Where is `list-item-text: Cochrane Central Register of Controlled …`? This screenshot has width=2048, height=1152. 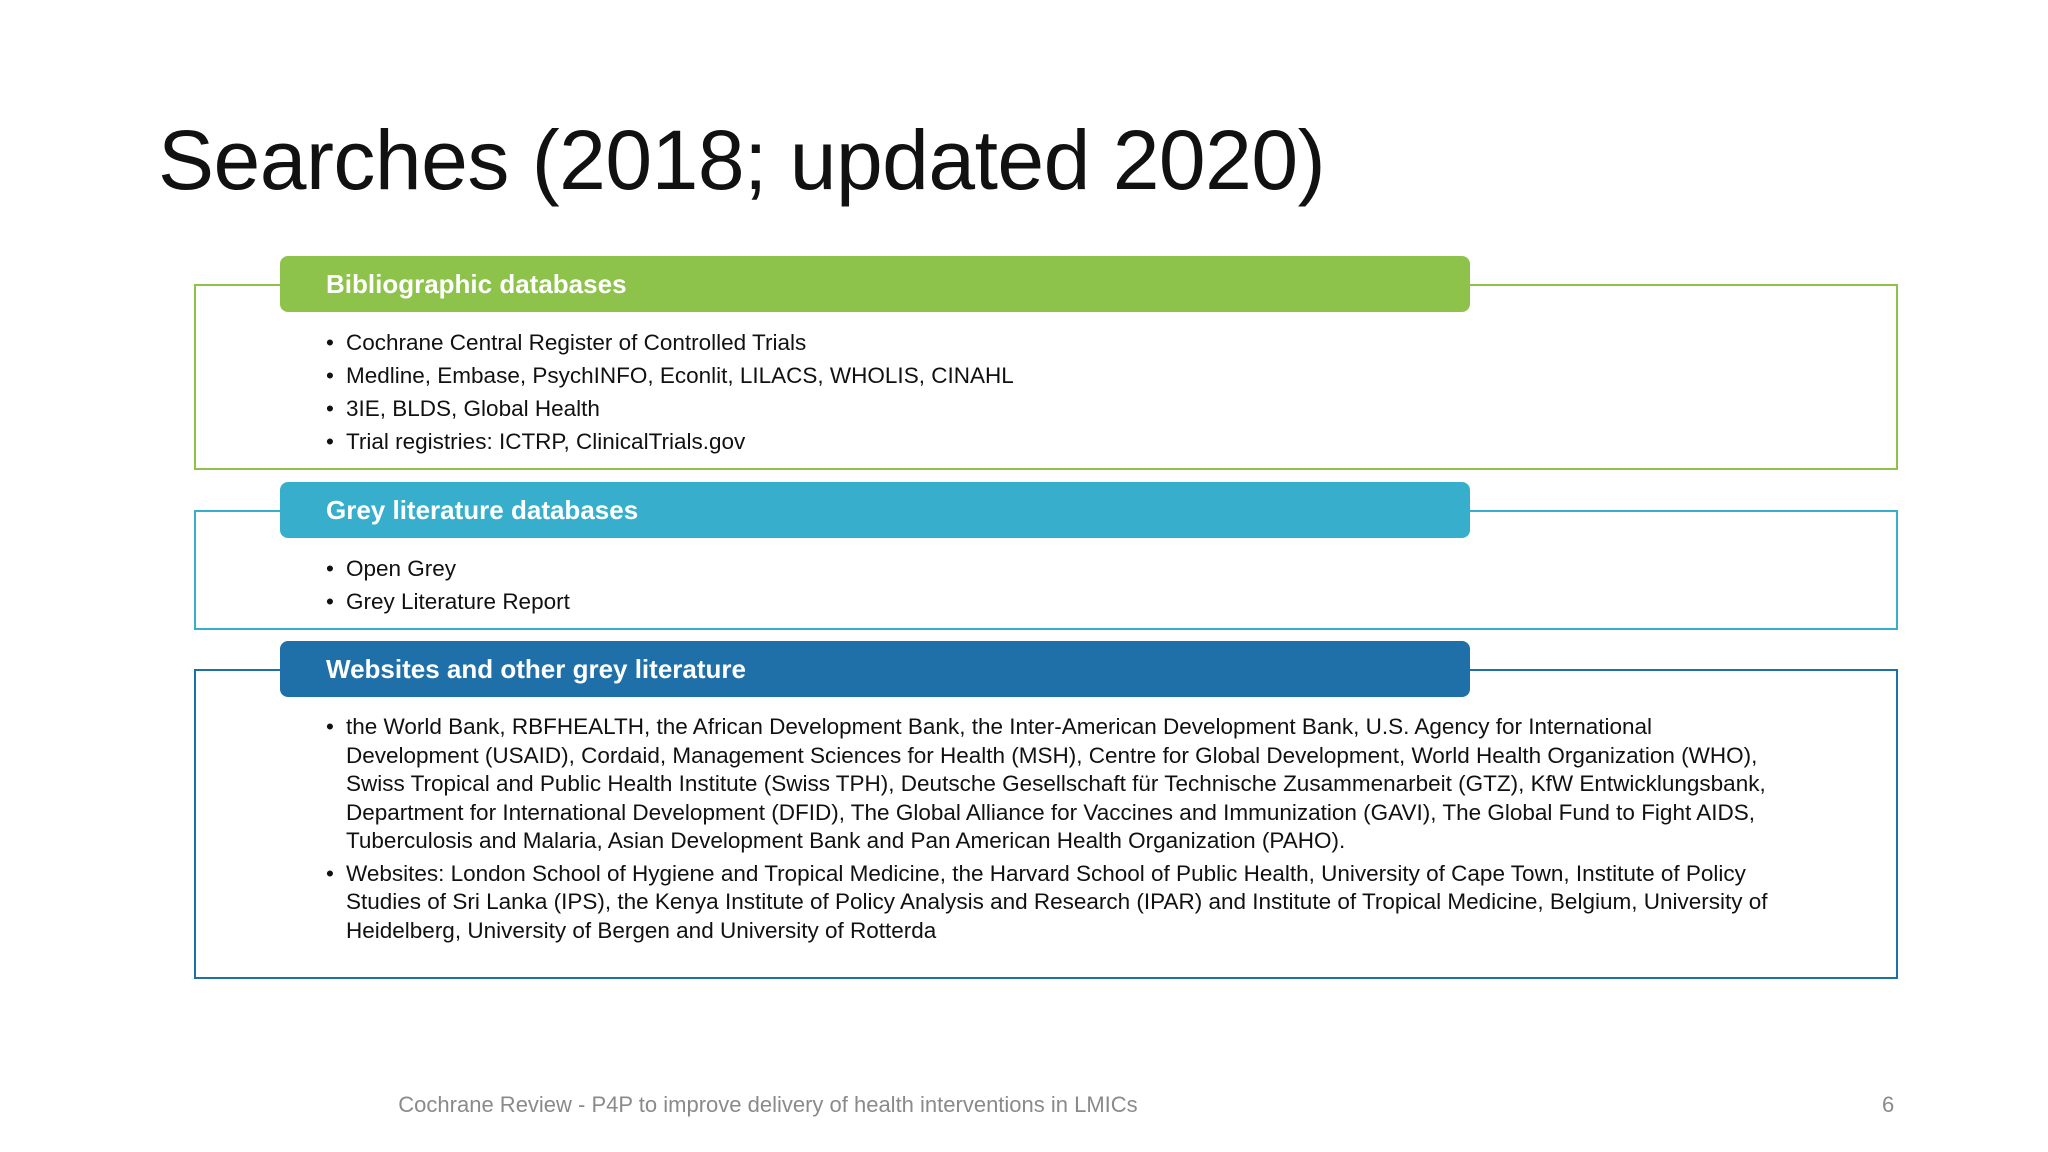 list-item-text: Cochrane Central Register of Controlled … is located at coordinates (576, 342).